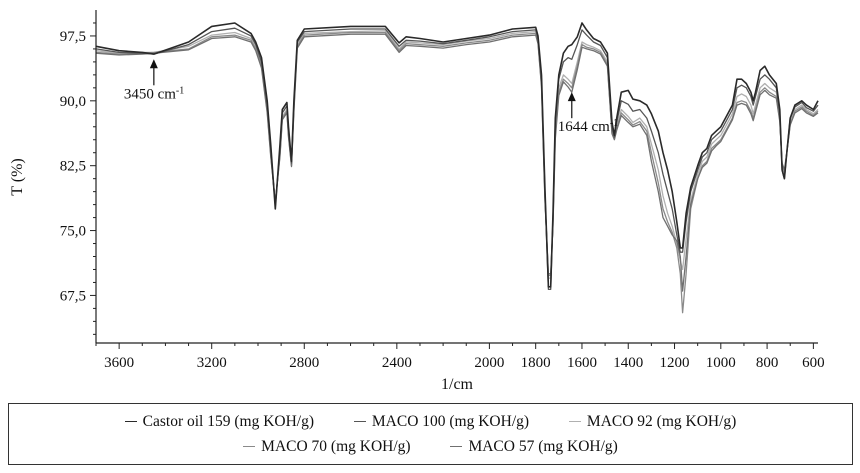 This screenshot has width=860, height=473. What do you see at coordinates (661, 421) in the screenshot?
I see `legend-label: MACO 92 (mg KOH/g)` at bounding box center [661, 421].